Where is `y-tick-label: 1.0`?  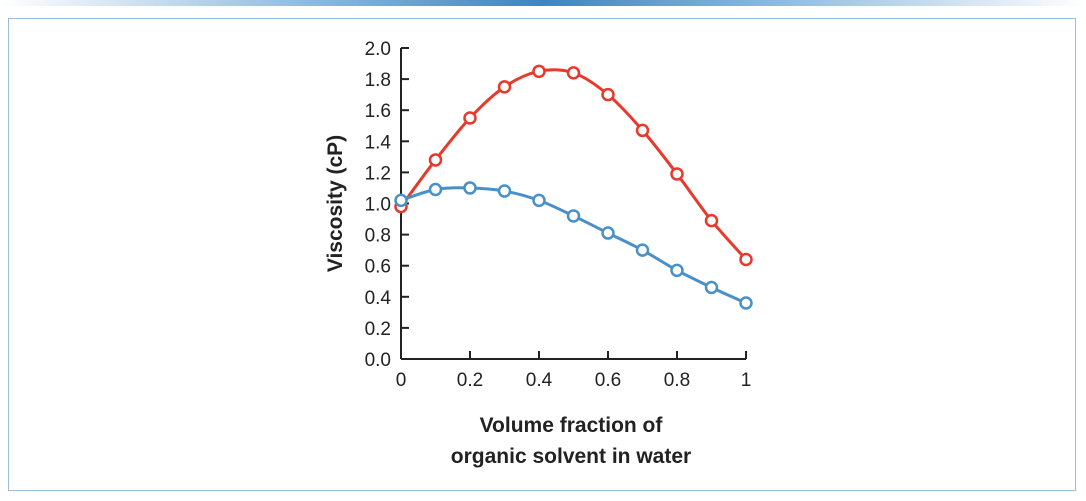
y-tick-label: 1.0 is located at coordinates (378, 205).